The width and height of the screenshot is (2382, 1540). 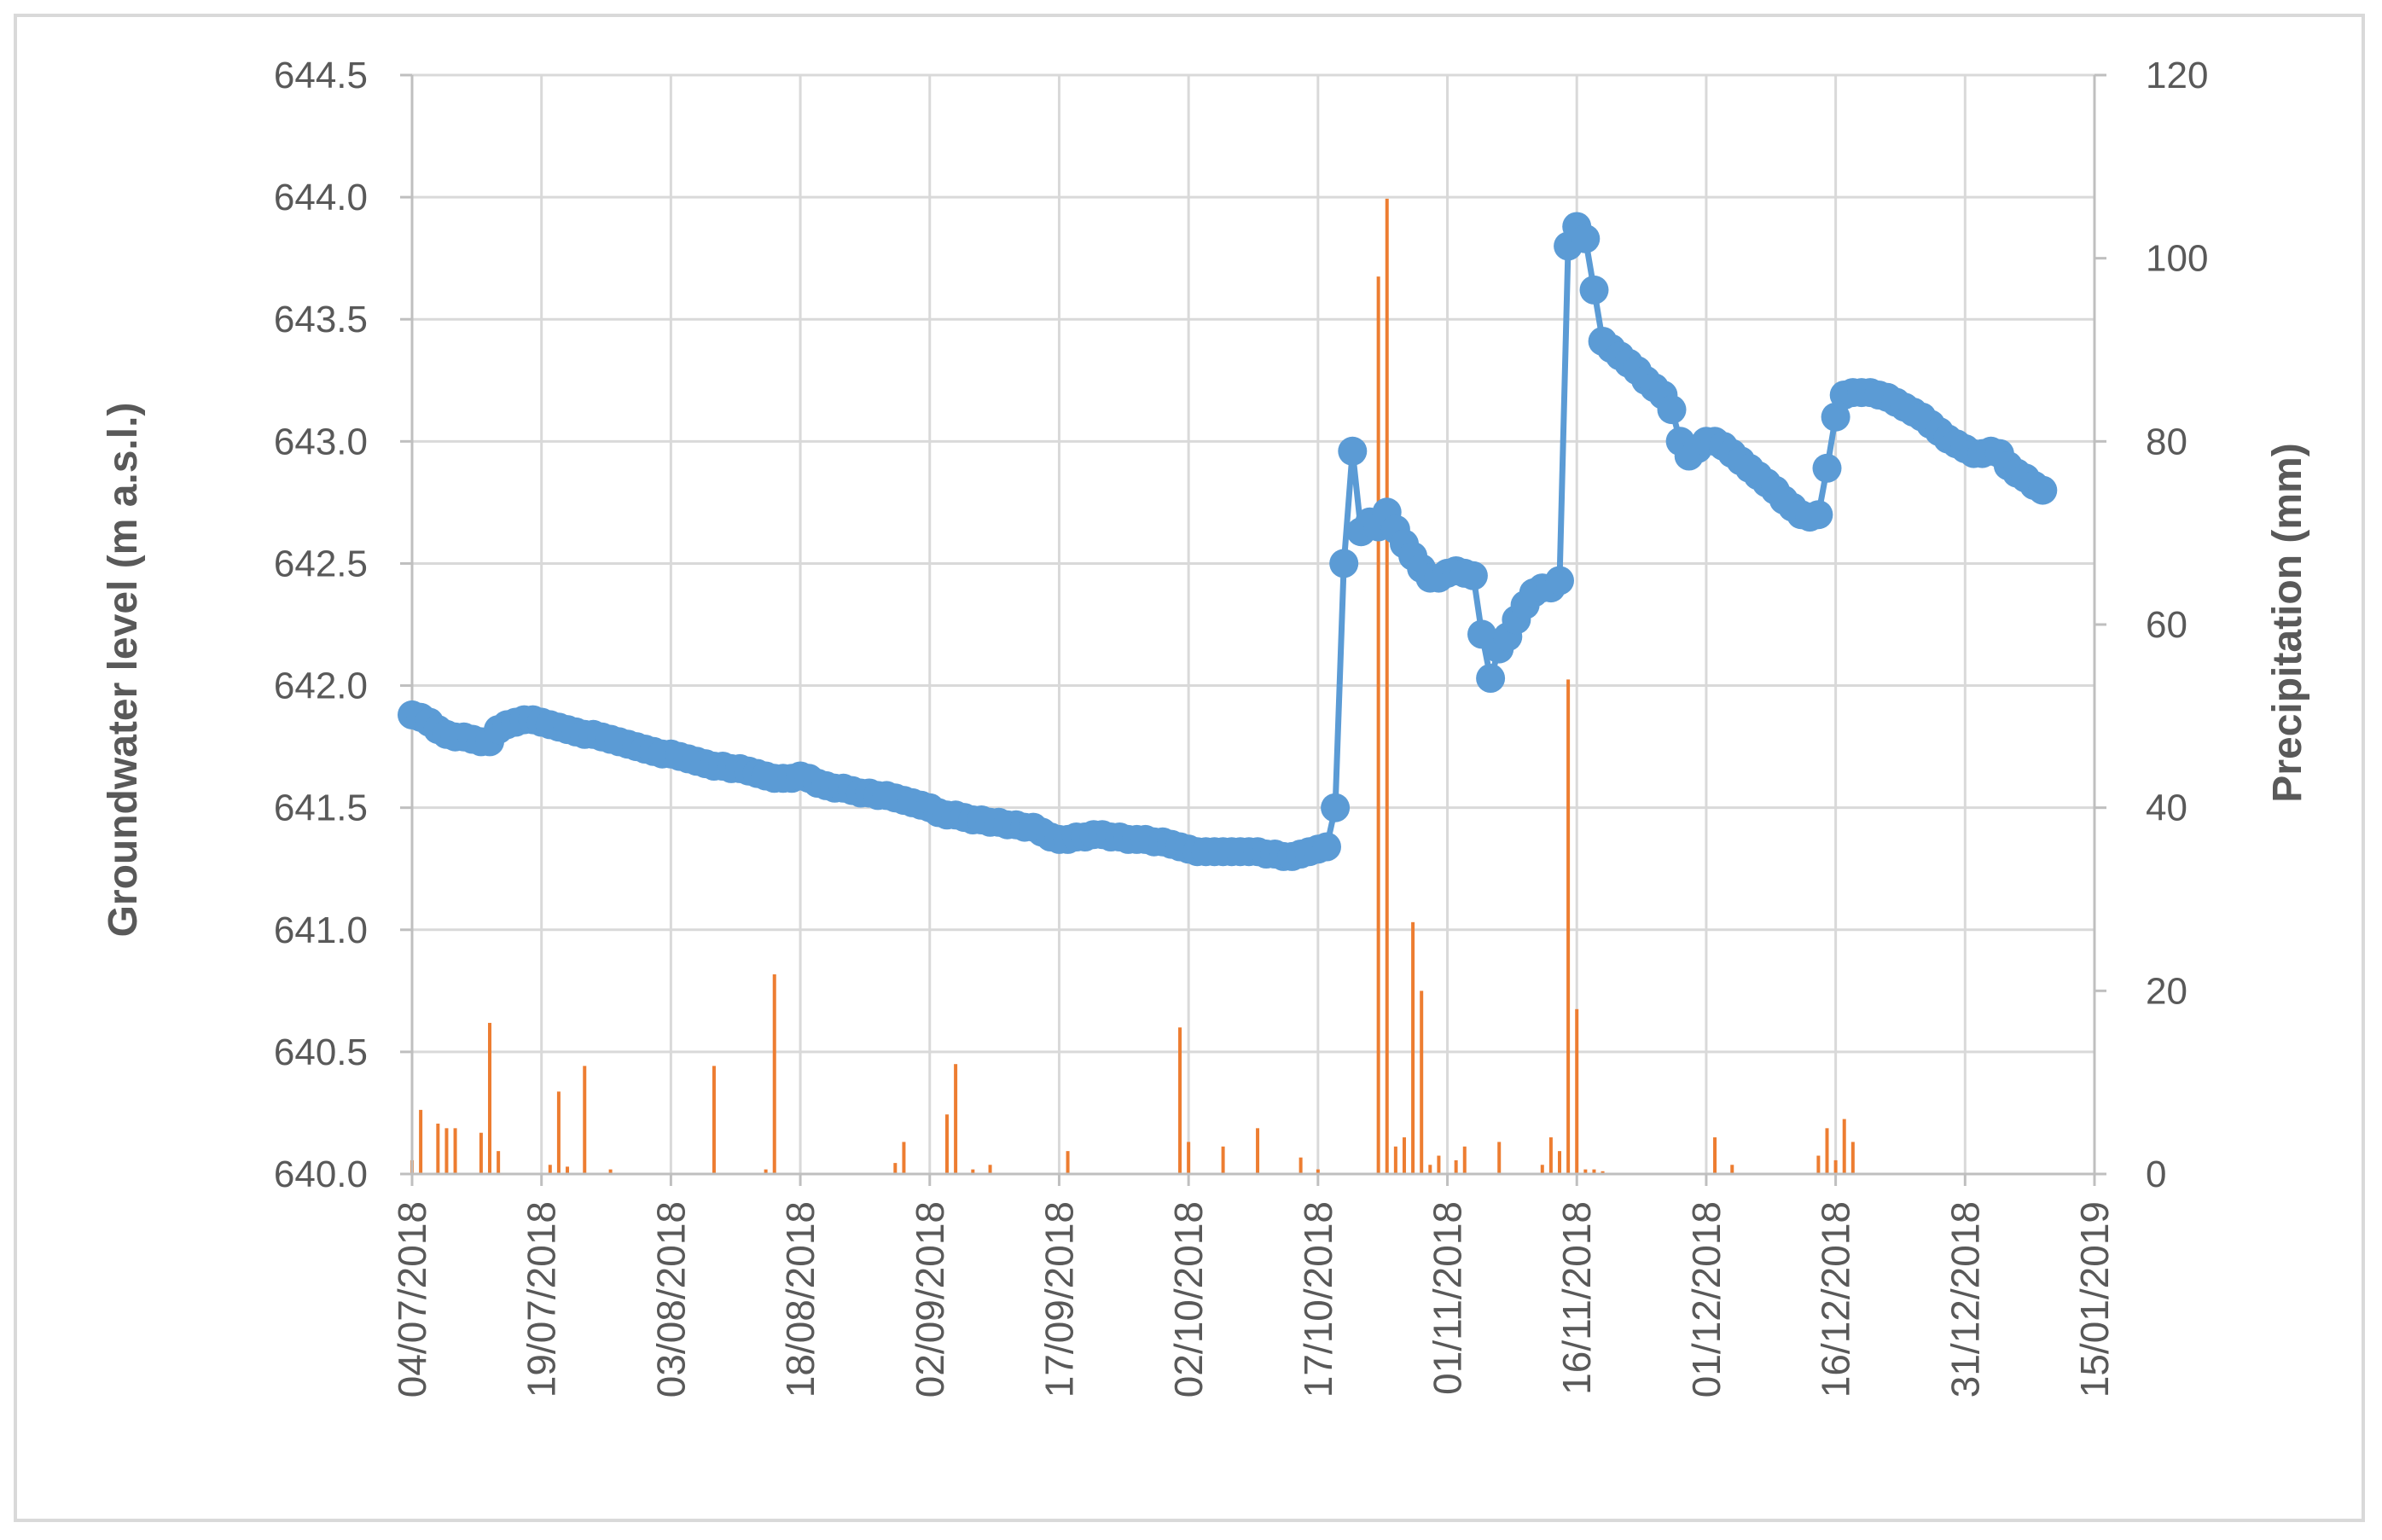 What do you see at coordinates (1965, 1299) in the screenshot?
I see `x-tick-label: 31/12/2018` at bounding box center [1965, 1299].